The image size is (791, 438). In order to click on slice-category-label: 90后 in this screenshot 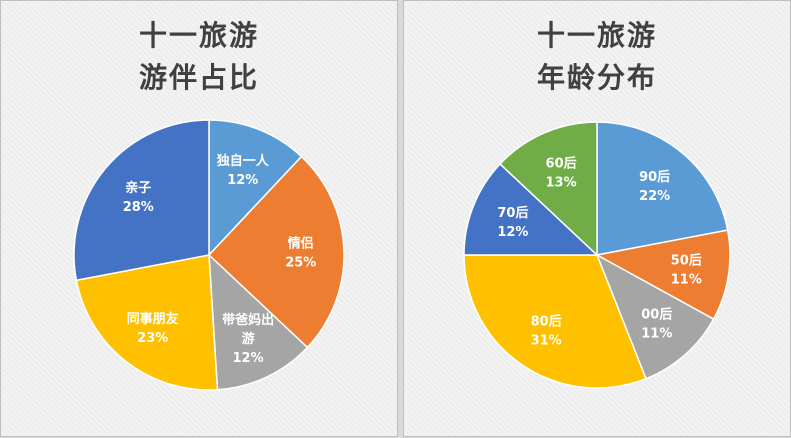, I will do `click(654, 177)`.